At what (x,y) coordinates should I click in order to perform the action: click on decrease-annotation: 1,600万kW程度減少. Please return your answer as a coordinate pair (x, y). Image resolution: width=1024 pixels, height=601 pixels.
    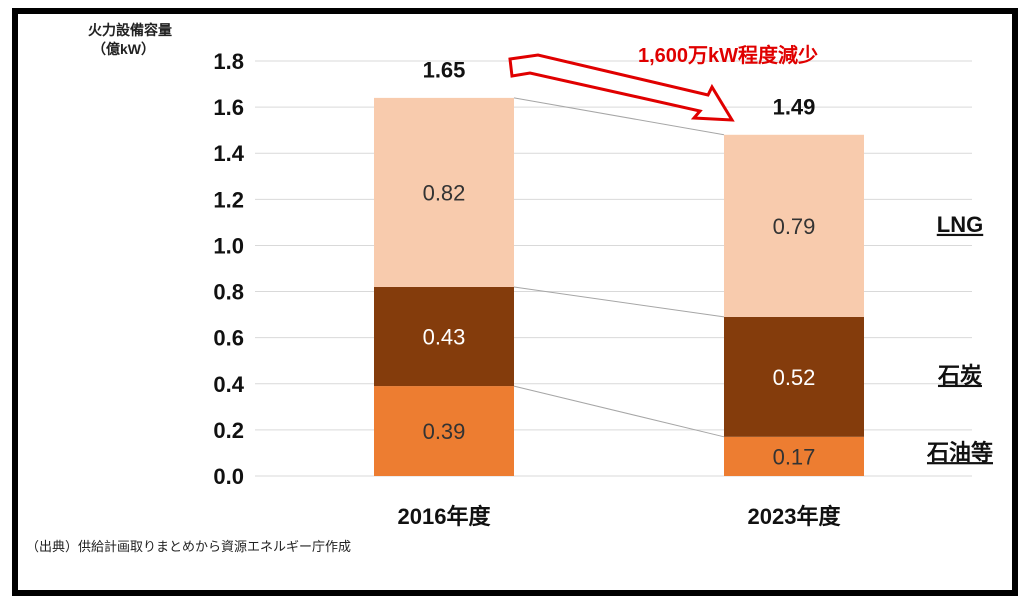
    Looking at the image, I should click on (728, 55).